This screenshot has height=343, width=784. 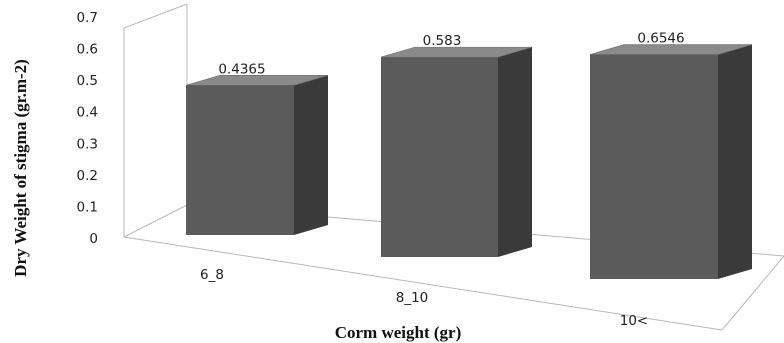 What do you see at coordinates (87, 176) in the screenshot?
I see `y-tick-label: 0.2` at bounding box center [87, 176].